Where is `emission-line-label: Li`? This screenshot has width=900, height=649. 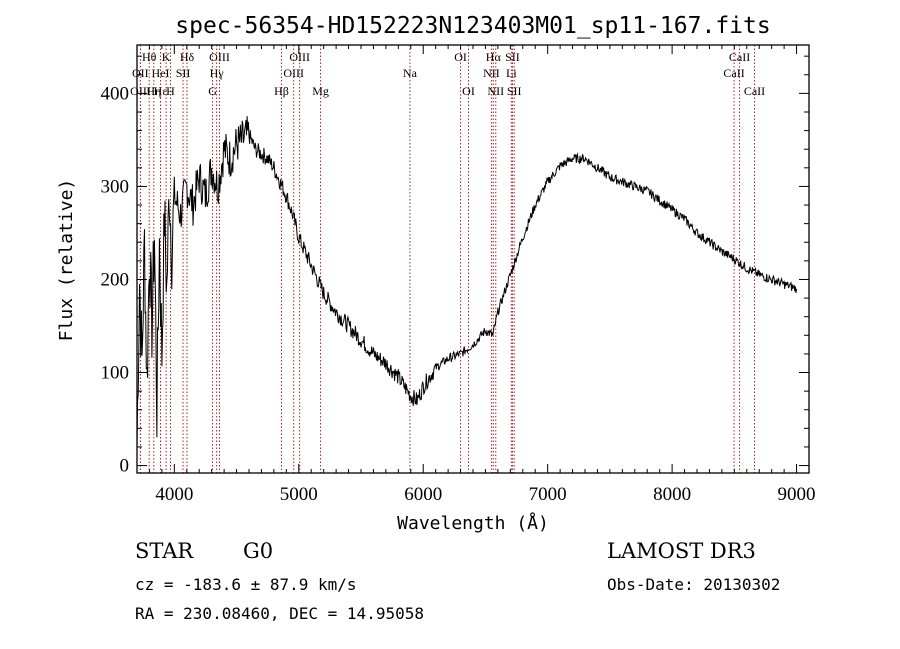
emission-line-label: Li is located at coordinates (511, 73).